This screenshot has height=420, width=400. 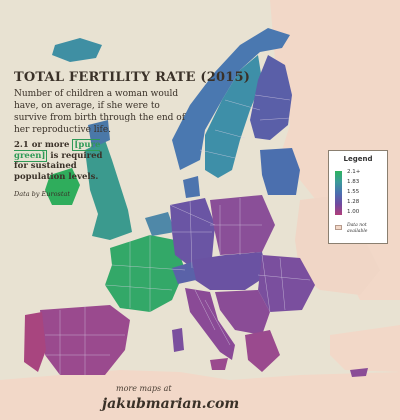 What do you see at coordinates (145, 273) in the screenshot?
I see `region-france` at bounding box center [145, 273].